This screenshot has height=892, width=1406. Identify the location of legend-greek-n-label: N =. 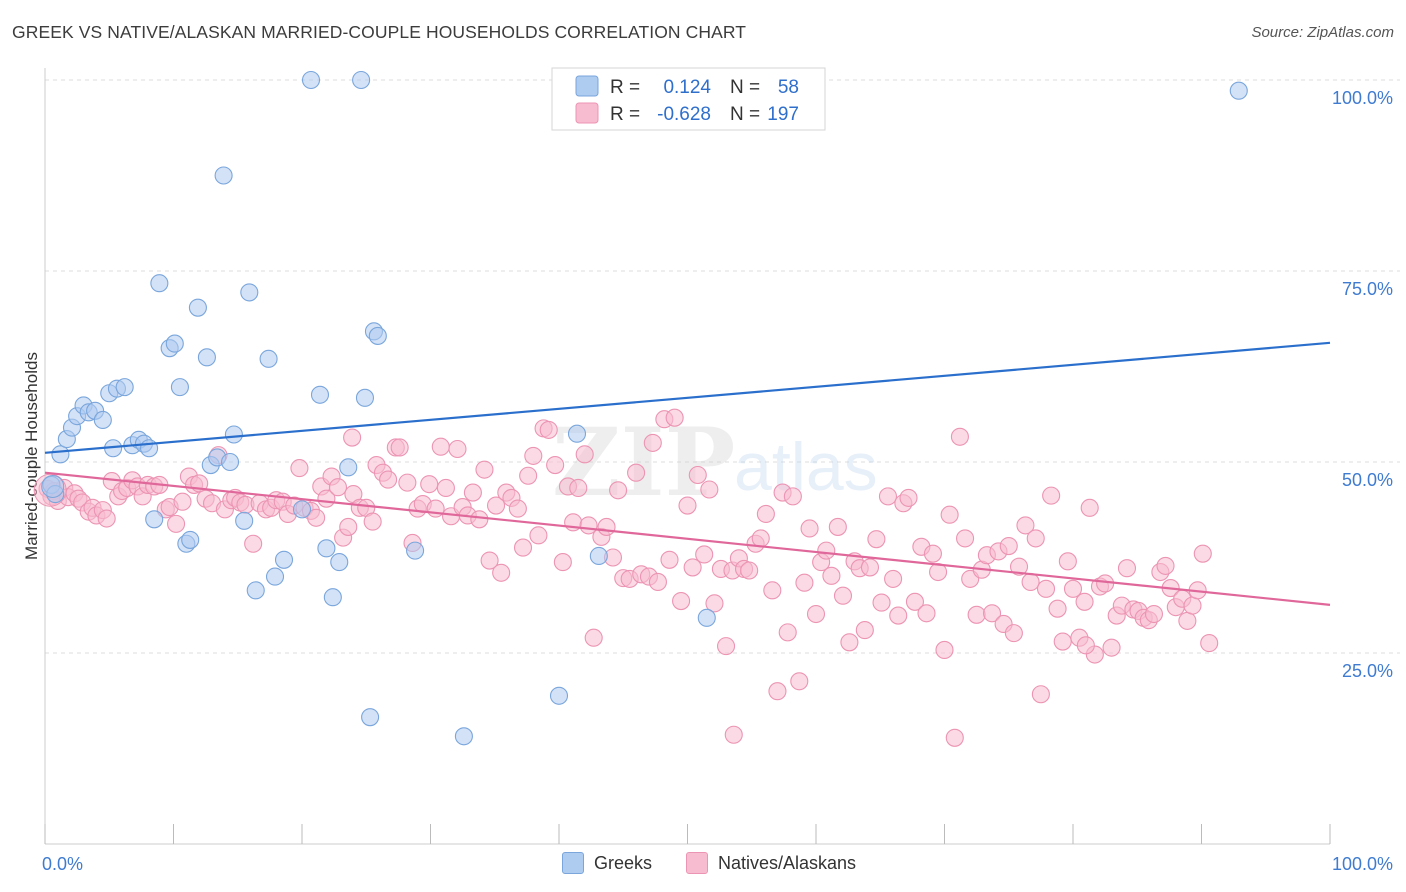
(745, 87).